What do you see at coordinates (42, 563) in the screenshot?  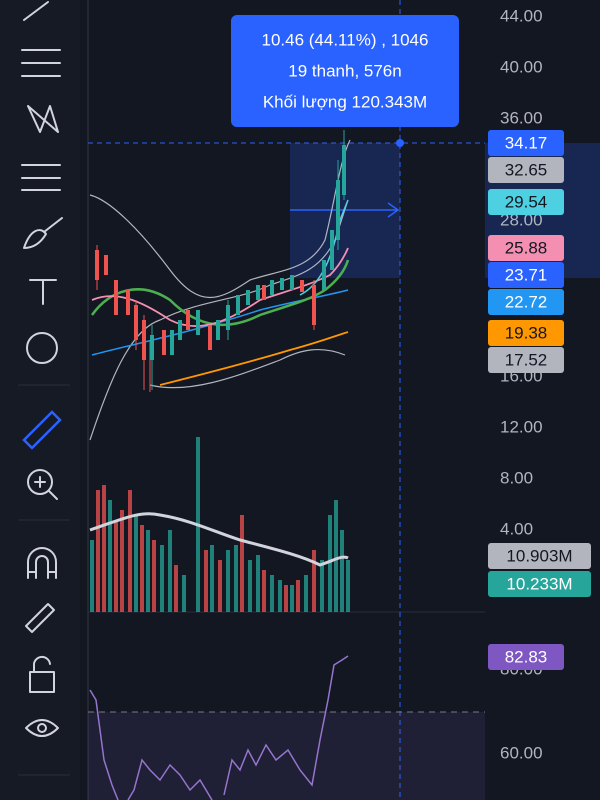 I see `magnet-icon` at bounding box center [42, 563].